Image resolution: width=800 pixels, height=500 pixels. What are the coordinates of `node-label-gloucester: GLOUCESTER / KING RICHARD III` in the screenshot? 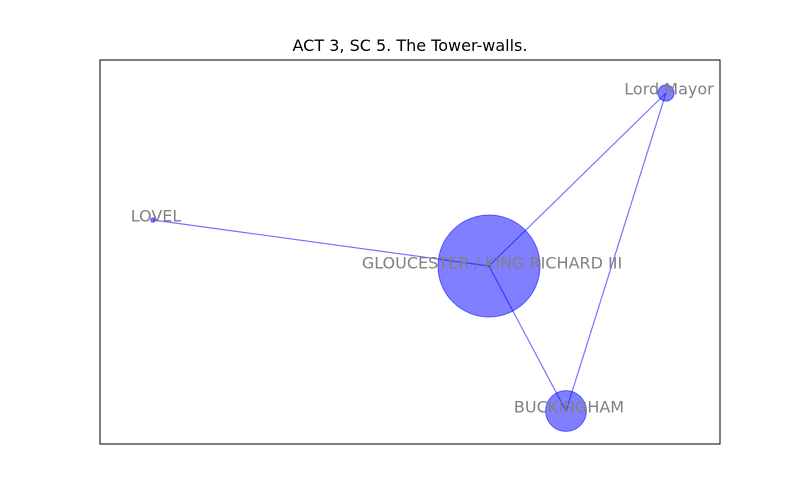 It's located at (492, 263).